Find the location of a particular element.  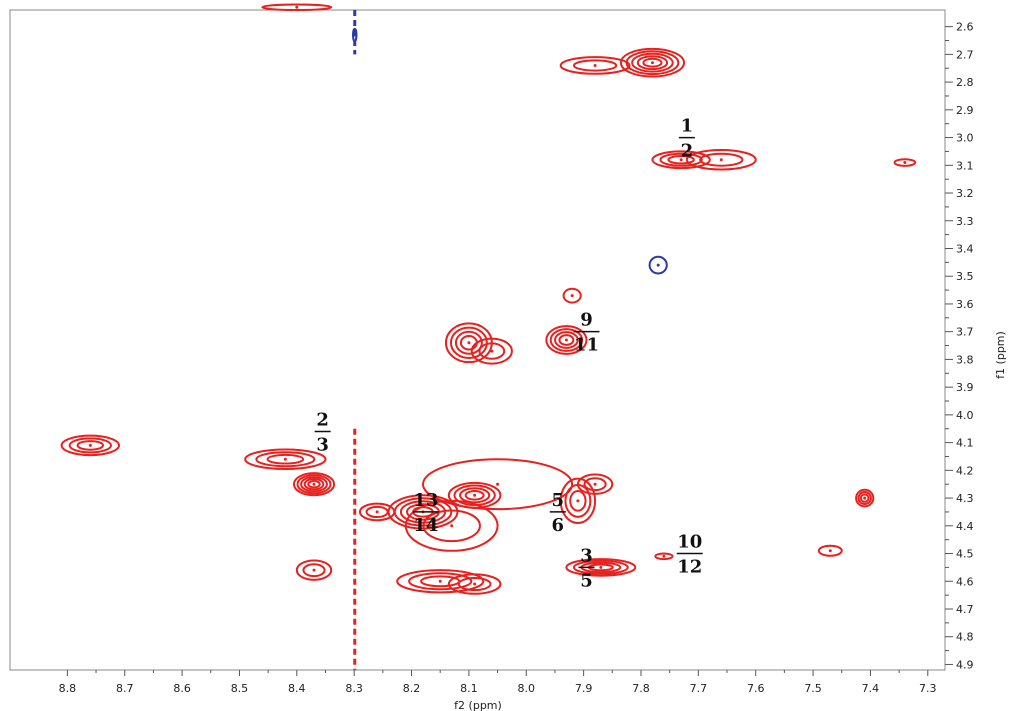

peak-label-0-bottom: 2 is located at coordinates (687, 151).